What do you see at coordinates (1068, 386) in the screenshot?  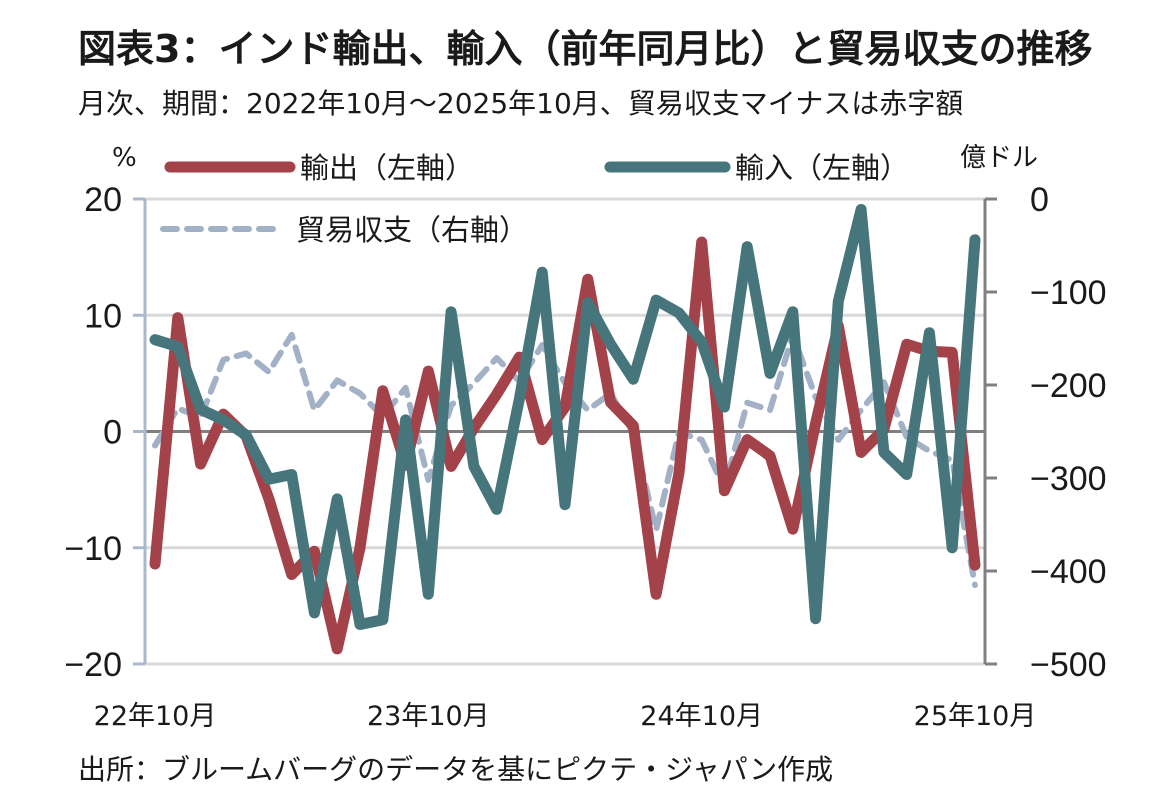 I see `right-tick-label: −200` at bounding box center [1068, 386].